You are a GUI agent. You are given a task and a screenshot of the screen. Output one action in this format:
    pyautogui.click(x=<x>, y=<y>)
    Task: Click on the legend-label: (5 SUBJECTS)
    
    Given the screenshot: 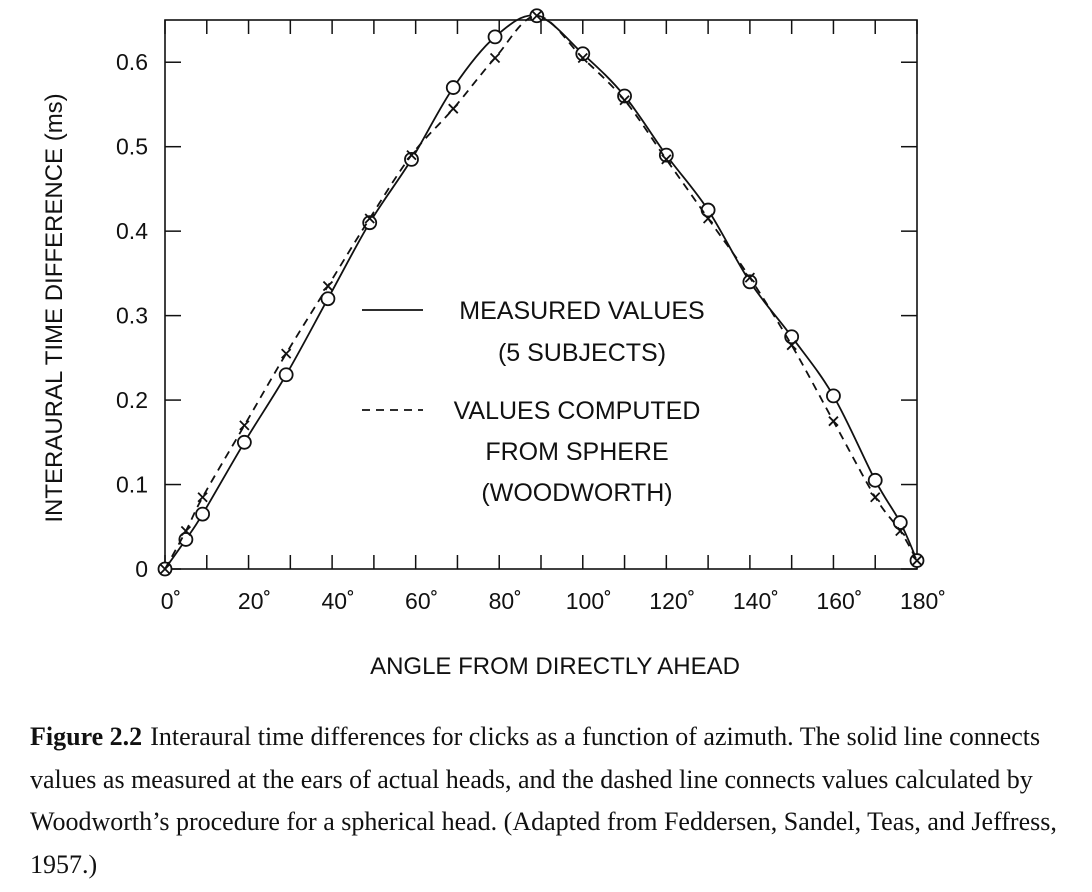 What is the action you would take?
    pyautogui.click(x=582, y=353)
    